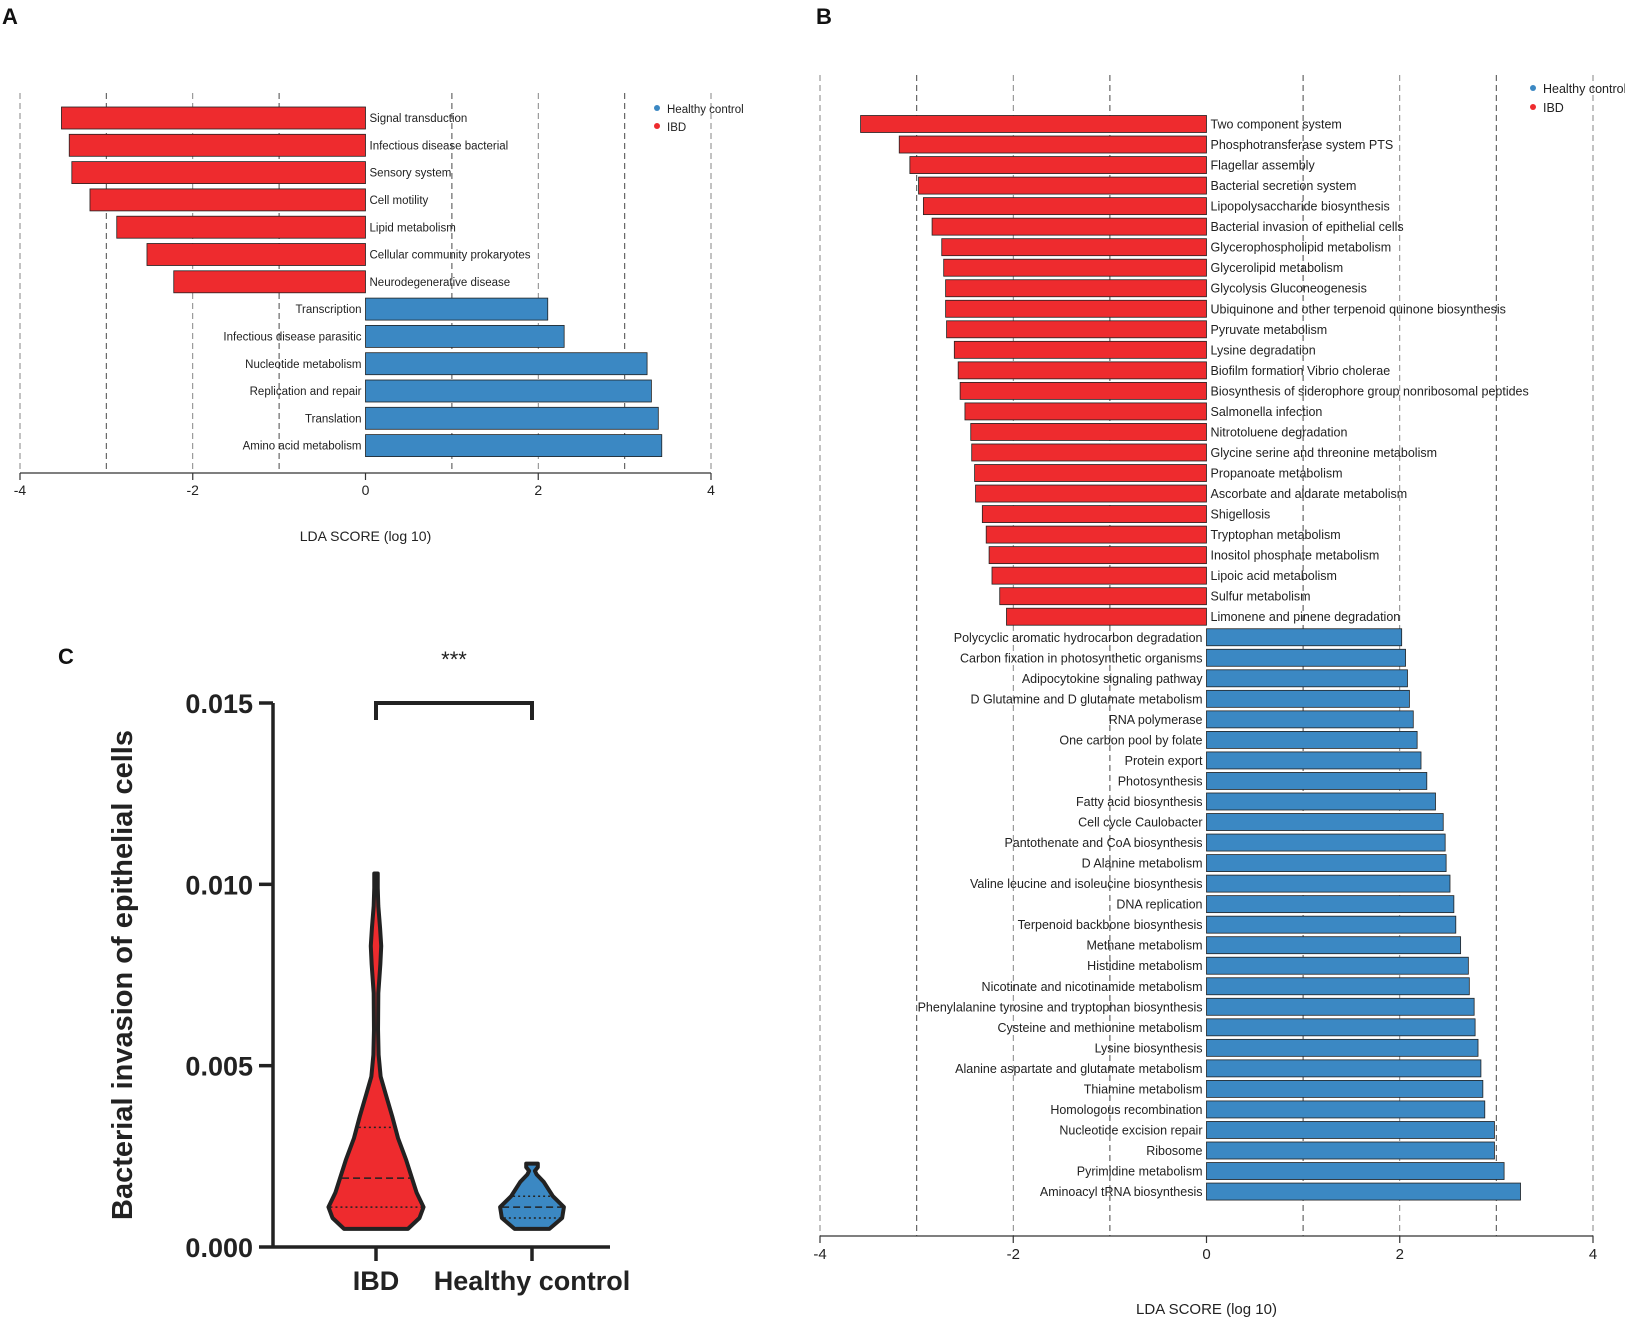 The image size is (1625, 1317). Describe the element at coordinates (1076, 308) in the screenshot. I see `bar-ubiquinone-and-other-terpenoid-quinone-biosynthesis` at that location.